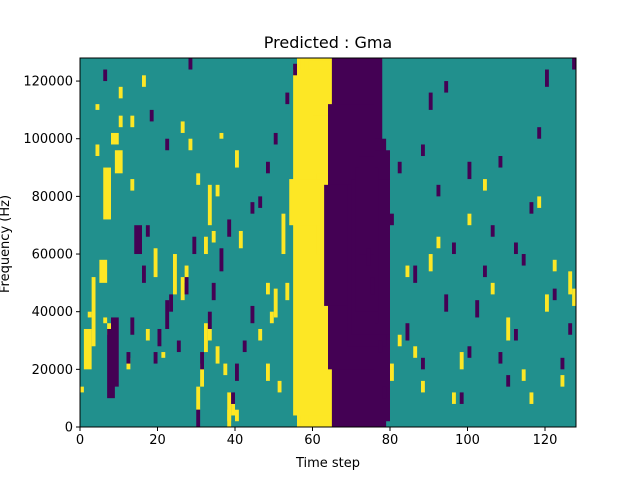  I want to click on x-axis-label: Time step, so click(327, 463).